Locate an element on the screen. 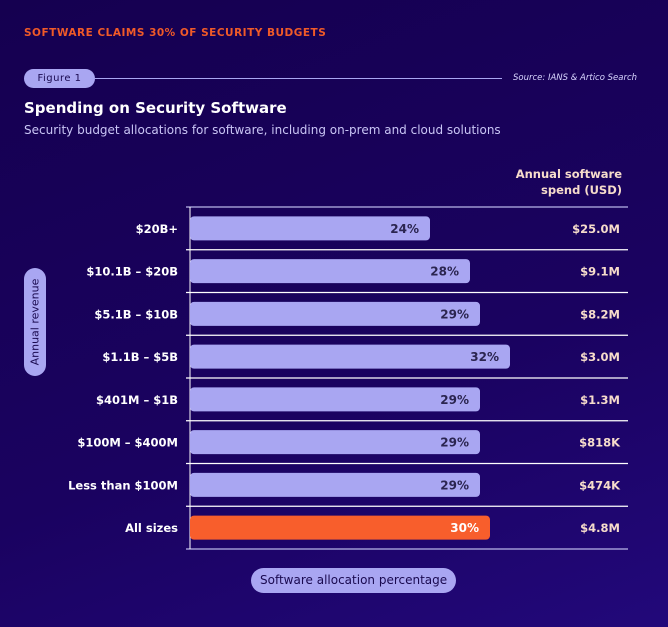  figure-label: Figure 1 is located at coordinates (59, 78).